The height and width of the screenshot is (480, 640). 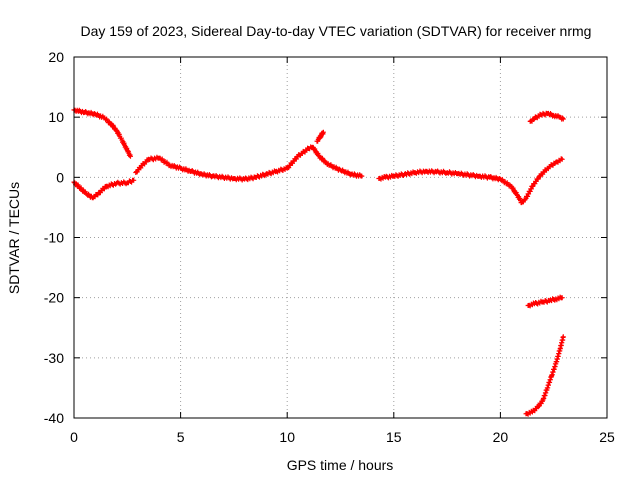 What do you see at coordinates (60, 177) in the screenshot?
I see `y-tick-label: 0` at bounding box center [60, 177].